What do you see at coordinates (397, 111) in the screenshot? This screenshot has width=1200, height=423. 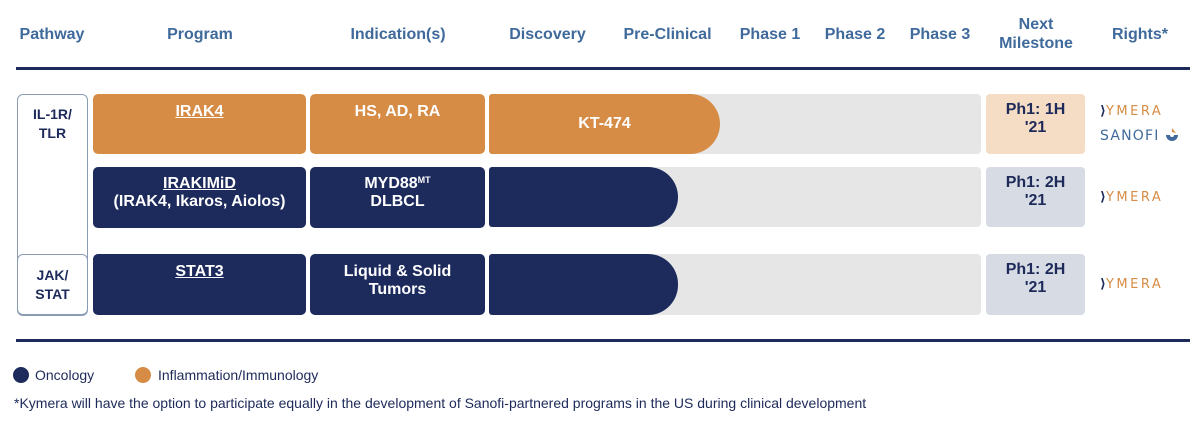 I see `indication-text: HS, AD, RA` at bounding box center [397, 111].